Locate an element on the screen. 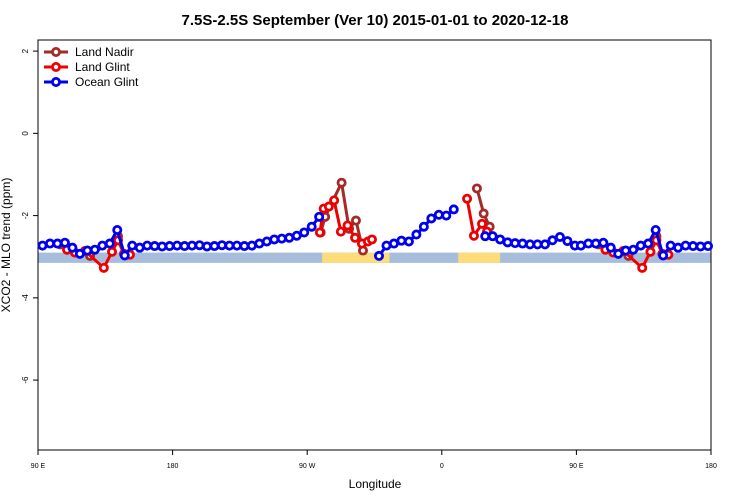  legend-label: Land Glint is located at coordinates (102, 67).